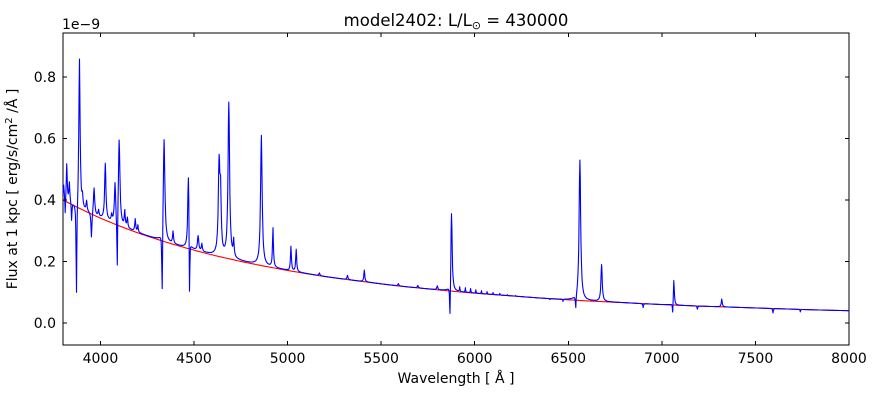 The width and height of the screenshot is (880, 400). What do you see at coordinates (194, 359) in the screenshot?
I see `x-tick-label: 4500` at bounding box center [194, 359].